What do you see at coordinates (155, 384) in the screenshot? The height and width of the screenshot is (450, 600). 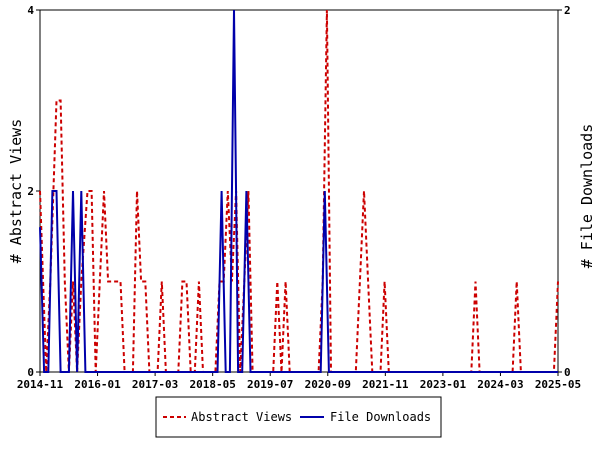 I see `x-tick-label: 2017-03` at bounding box center [155, 384].